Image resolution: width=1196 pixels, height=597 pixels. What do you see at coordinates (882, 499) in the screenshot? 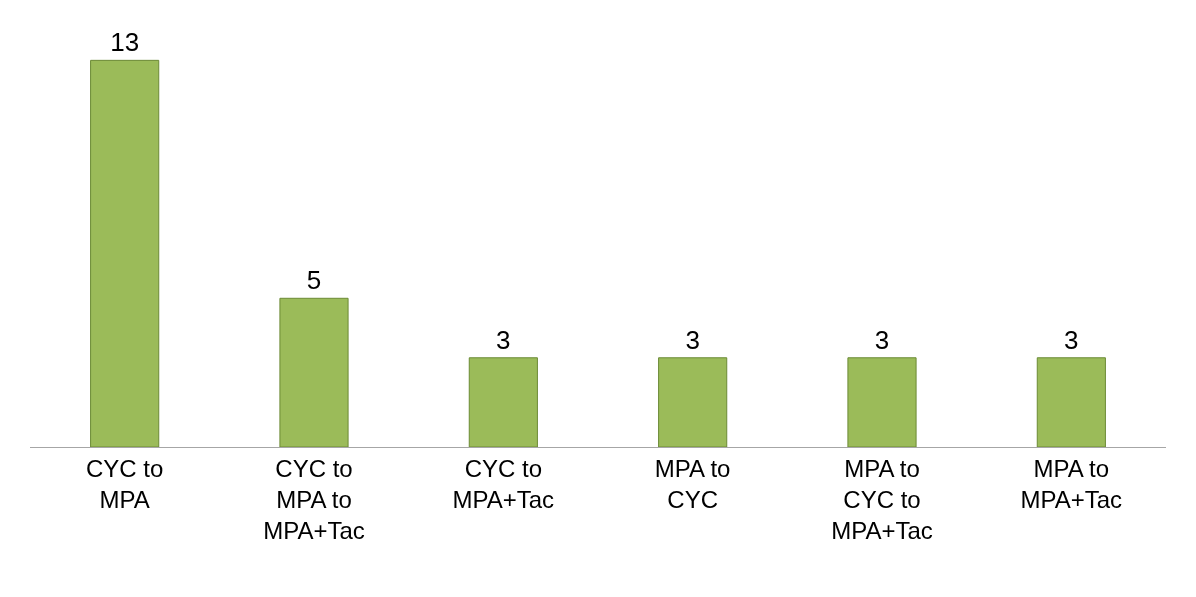
I see `x-tick-label: MPA to CYC to MPA+Tac` at bounding box center [882, 499].